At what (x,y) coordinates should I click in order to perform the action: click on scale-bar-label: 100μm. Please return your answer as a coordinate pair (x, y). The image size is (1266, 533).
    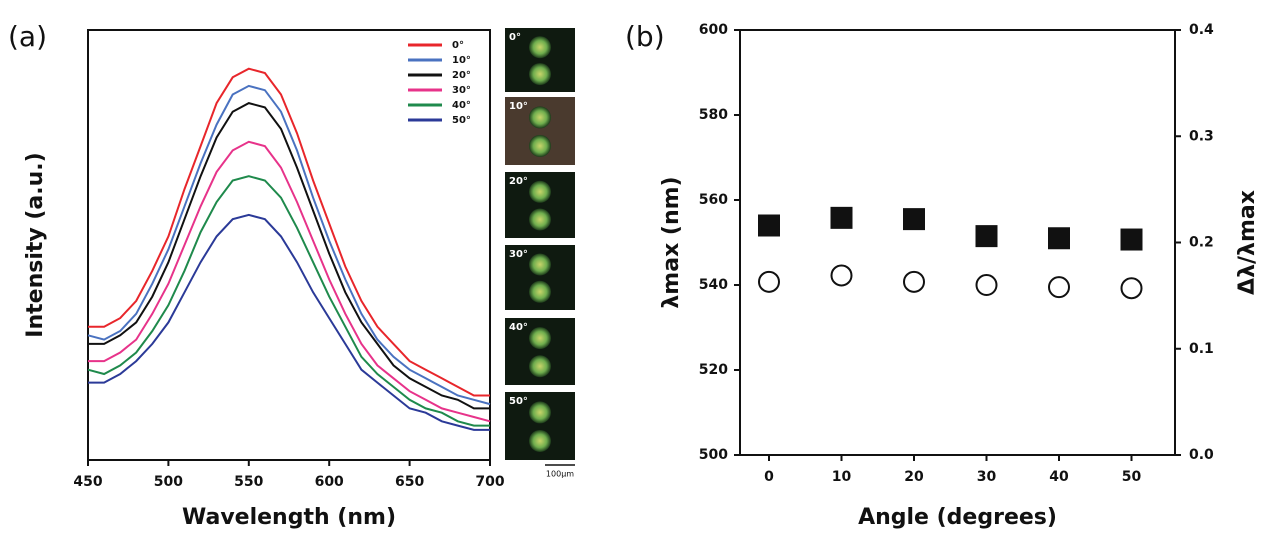
    Looking at the image, I should click on (560, 474).